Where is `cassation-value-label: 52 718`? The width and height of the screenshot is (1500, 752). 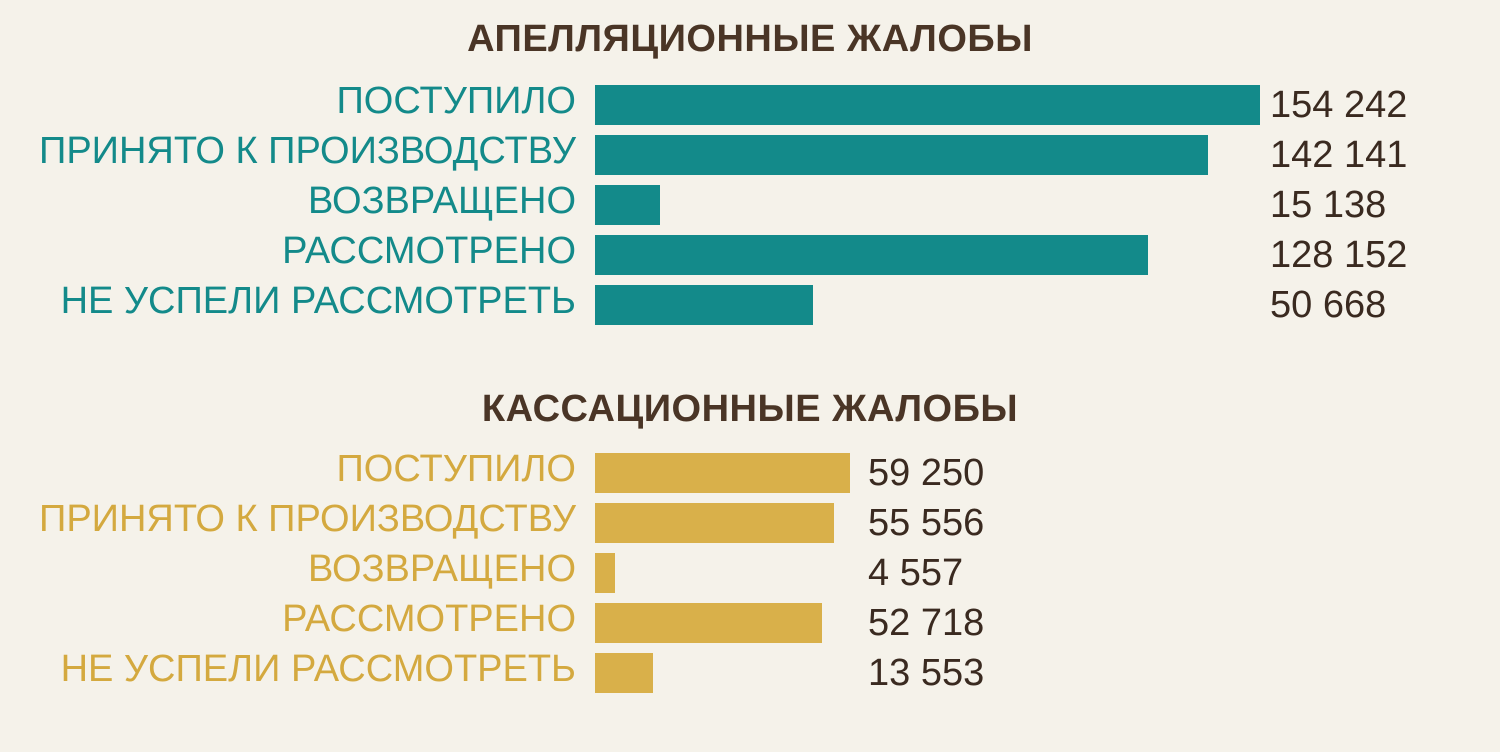
cassation-value-label: 52 718 is located at coordinates (926, 623).